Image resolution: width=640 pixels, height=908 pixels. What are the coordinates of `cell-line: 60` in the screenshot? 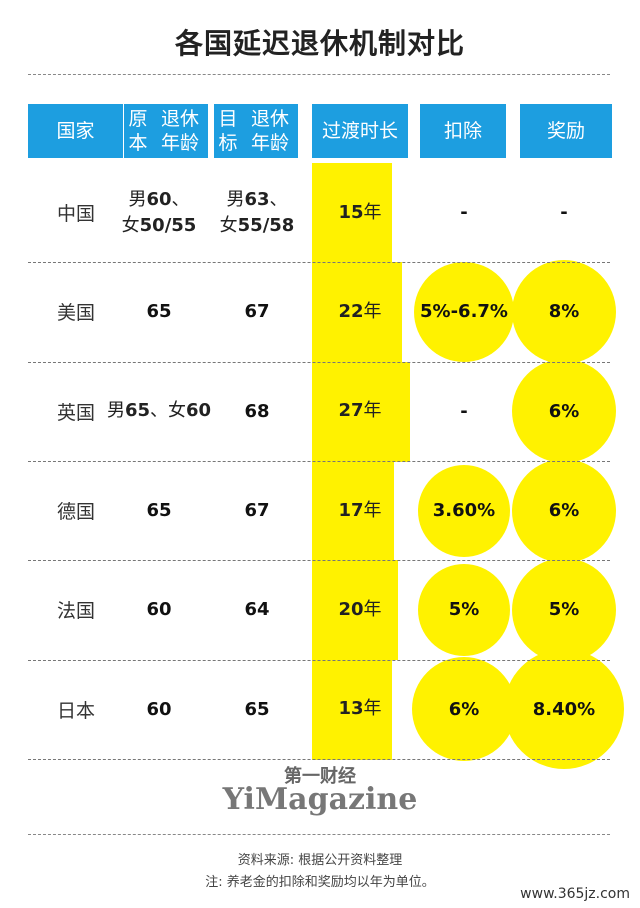 It's located at (159, 610).